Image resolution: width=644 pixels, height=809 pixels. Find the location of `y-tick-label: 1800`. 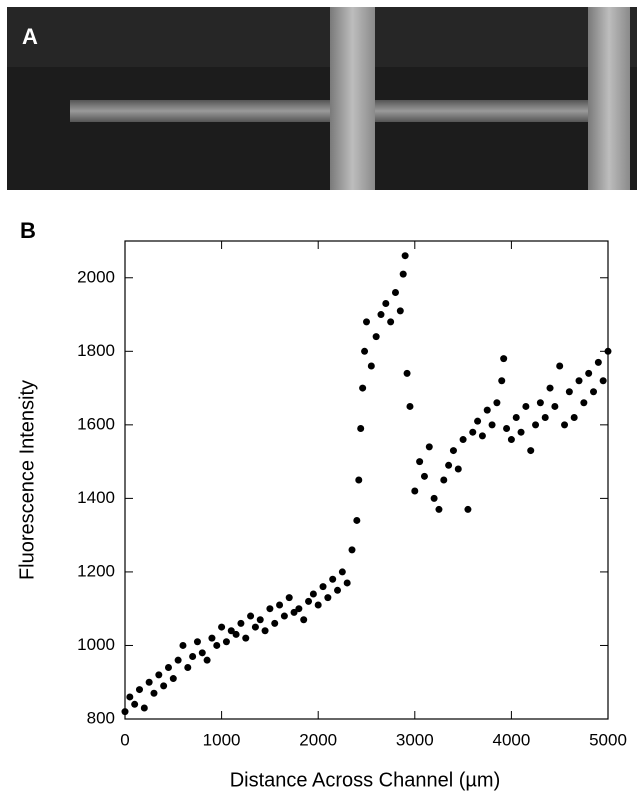

y-tick-label: 1800 is located at coordinates (96, 350).